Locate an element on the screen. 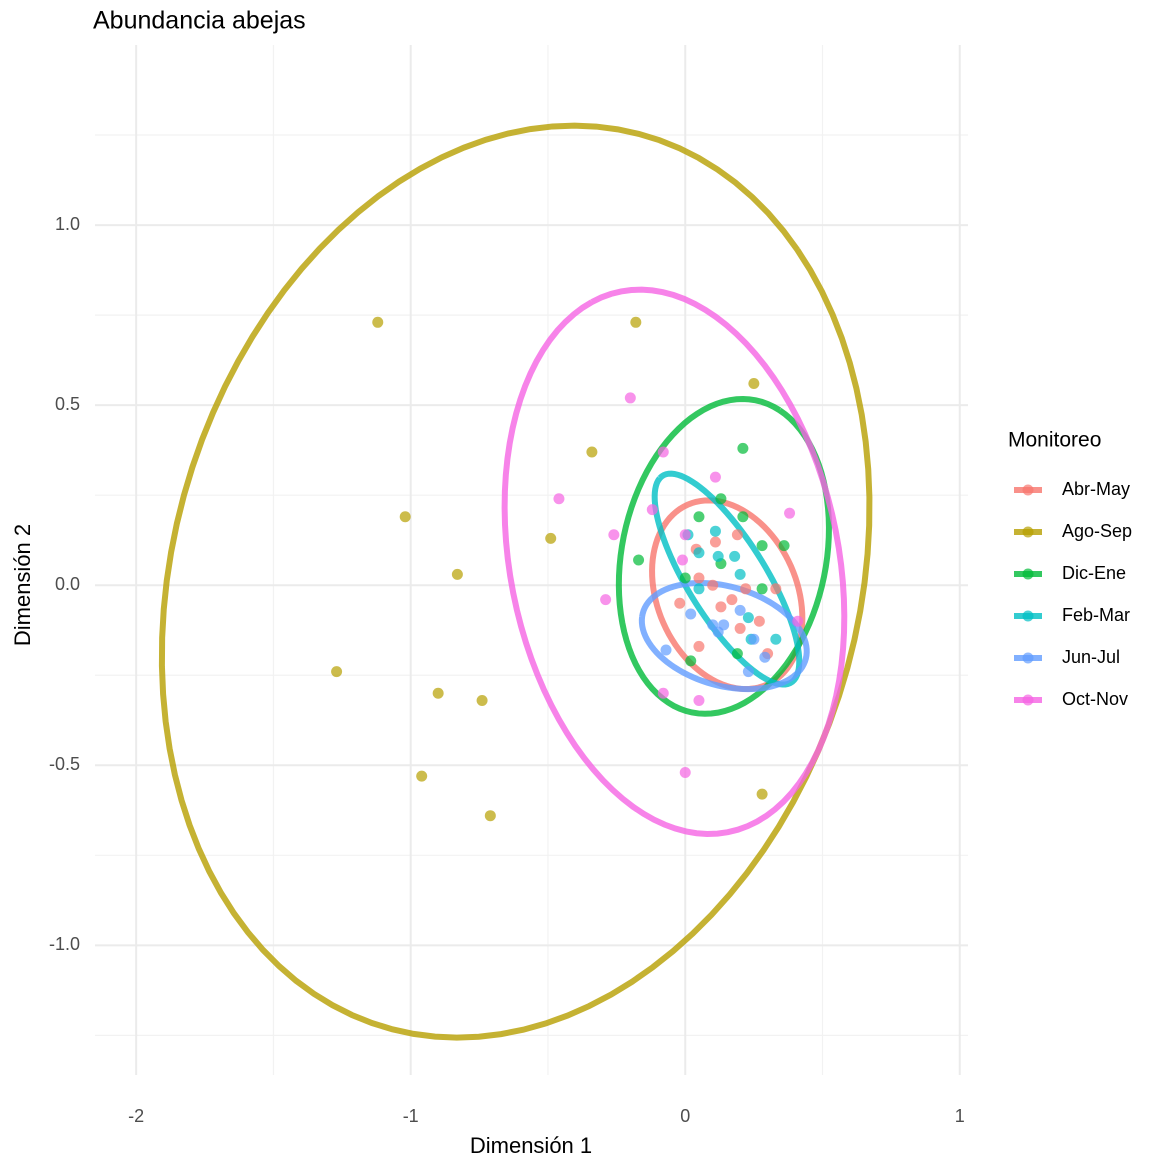 The image size is (1155, 1161). legend-entry: Ago-Sep is located at coordinates (1073, 531).